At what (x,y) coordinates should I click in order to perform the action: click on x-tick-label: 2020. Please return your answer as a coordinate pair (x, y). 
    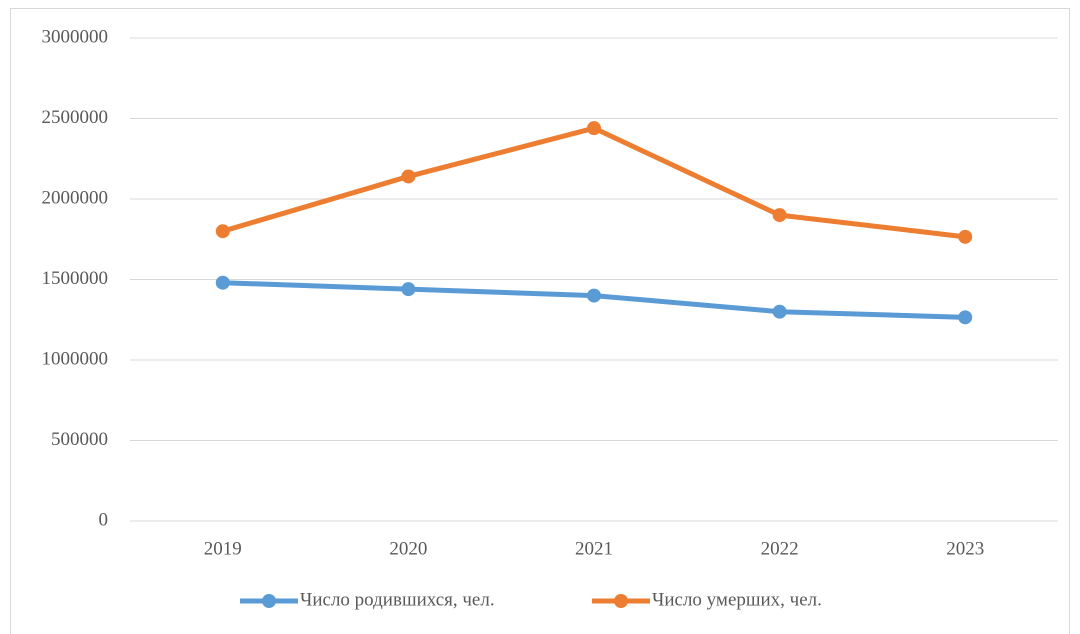
    Looking at the image, I should click on (408, 548).